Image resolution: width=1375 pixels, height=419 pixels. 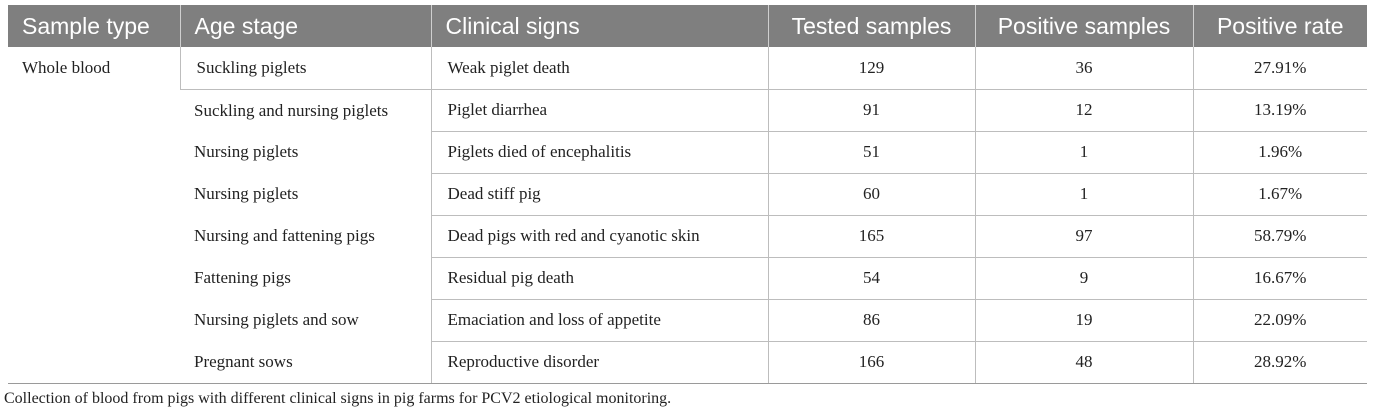 I want to click on cell-tested-samples: 86, so click(x=871, y=320).